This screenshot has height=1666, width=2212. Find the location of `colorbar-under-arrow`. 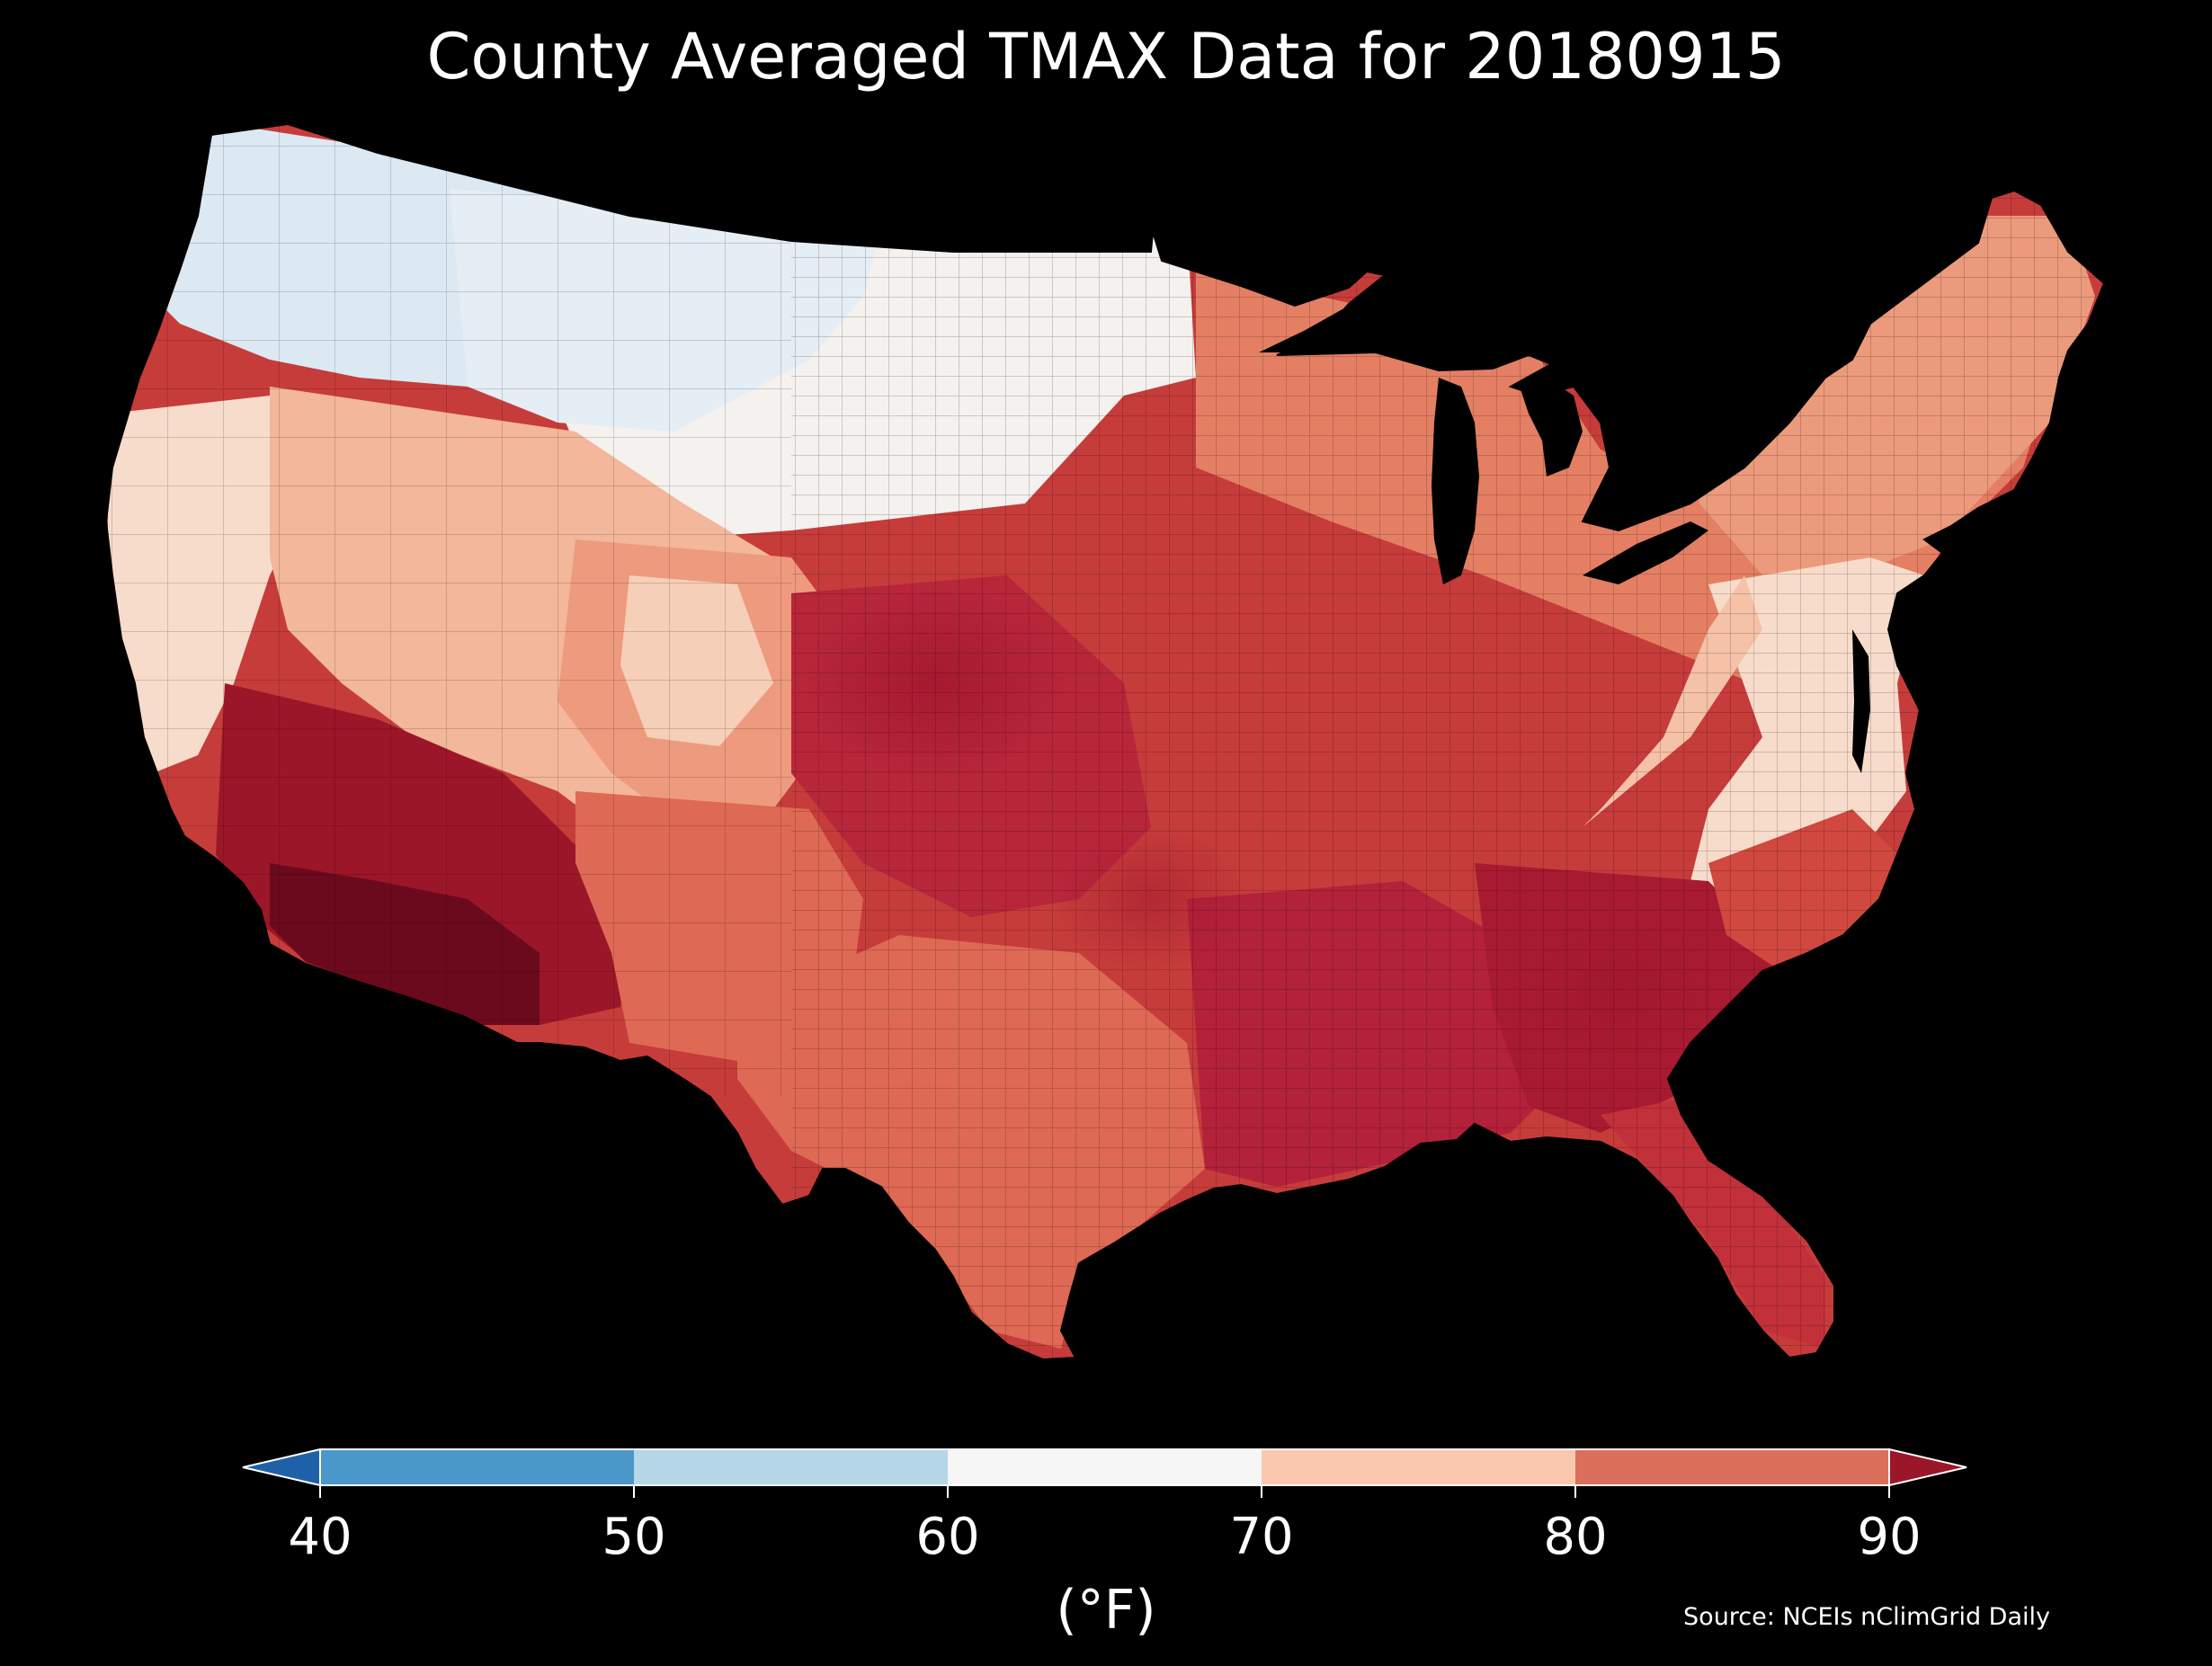

colorbar-under-arrow is located at coordinates (281, 1468).